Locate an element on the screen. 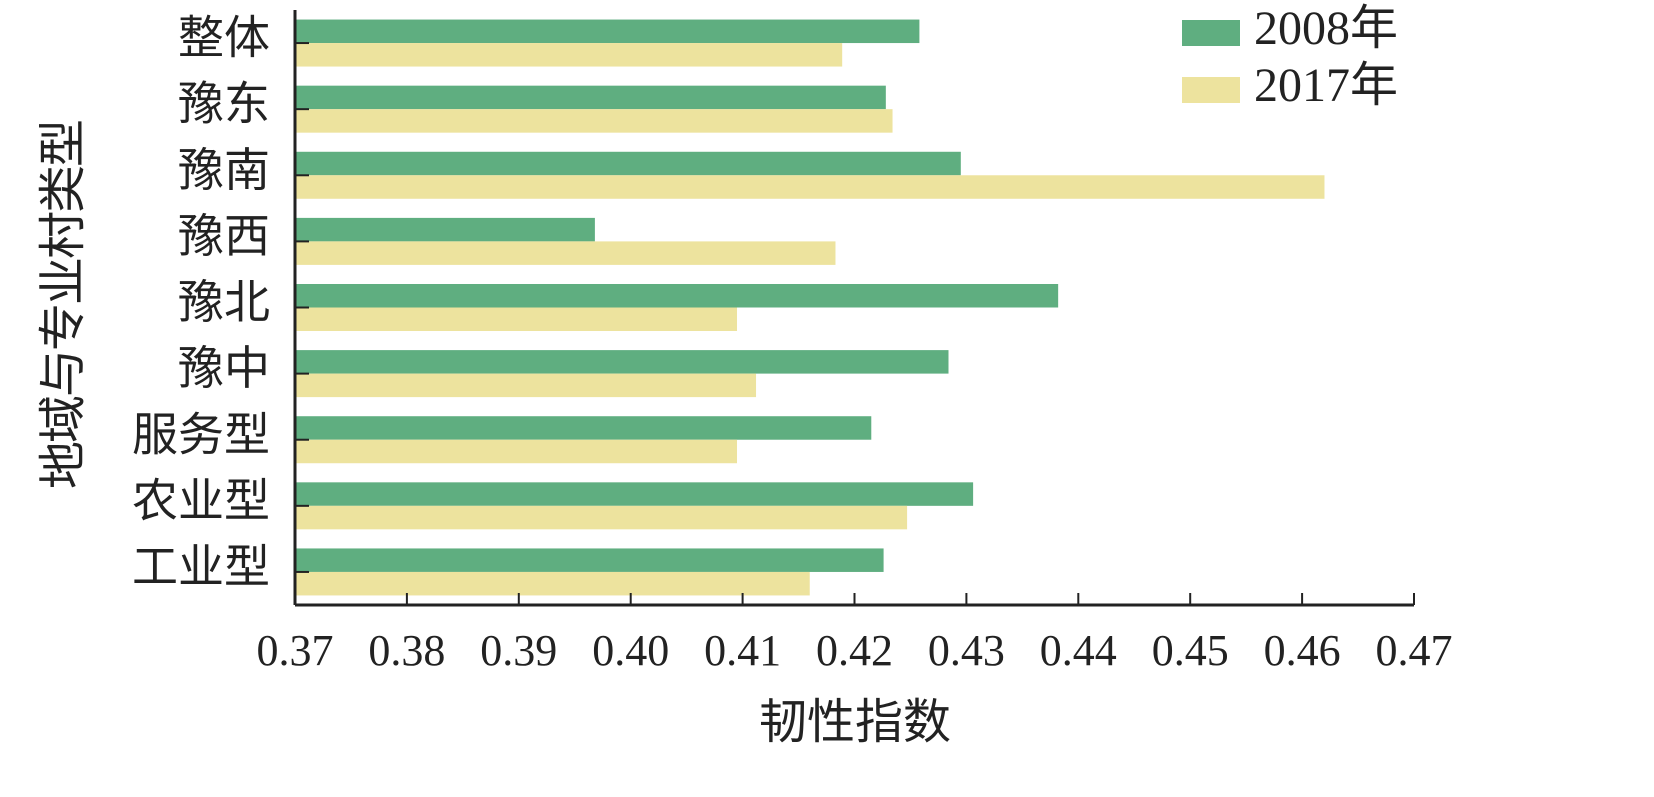  legend-label: 2017年 is located at coordinates (1326, 85).